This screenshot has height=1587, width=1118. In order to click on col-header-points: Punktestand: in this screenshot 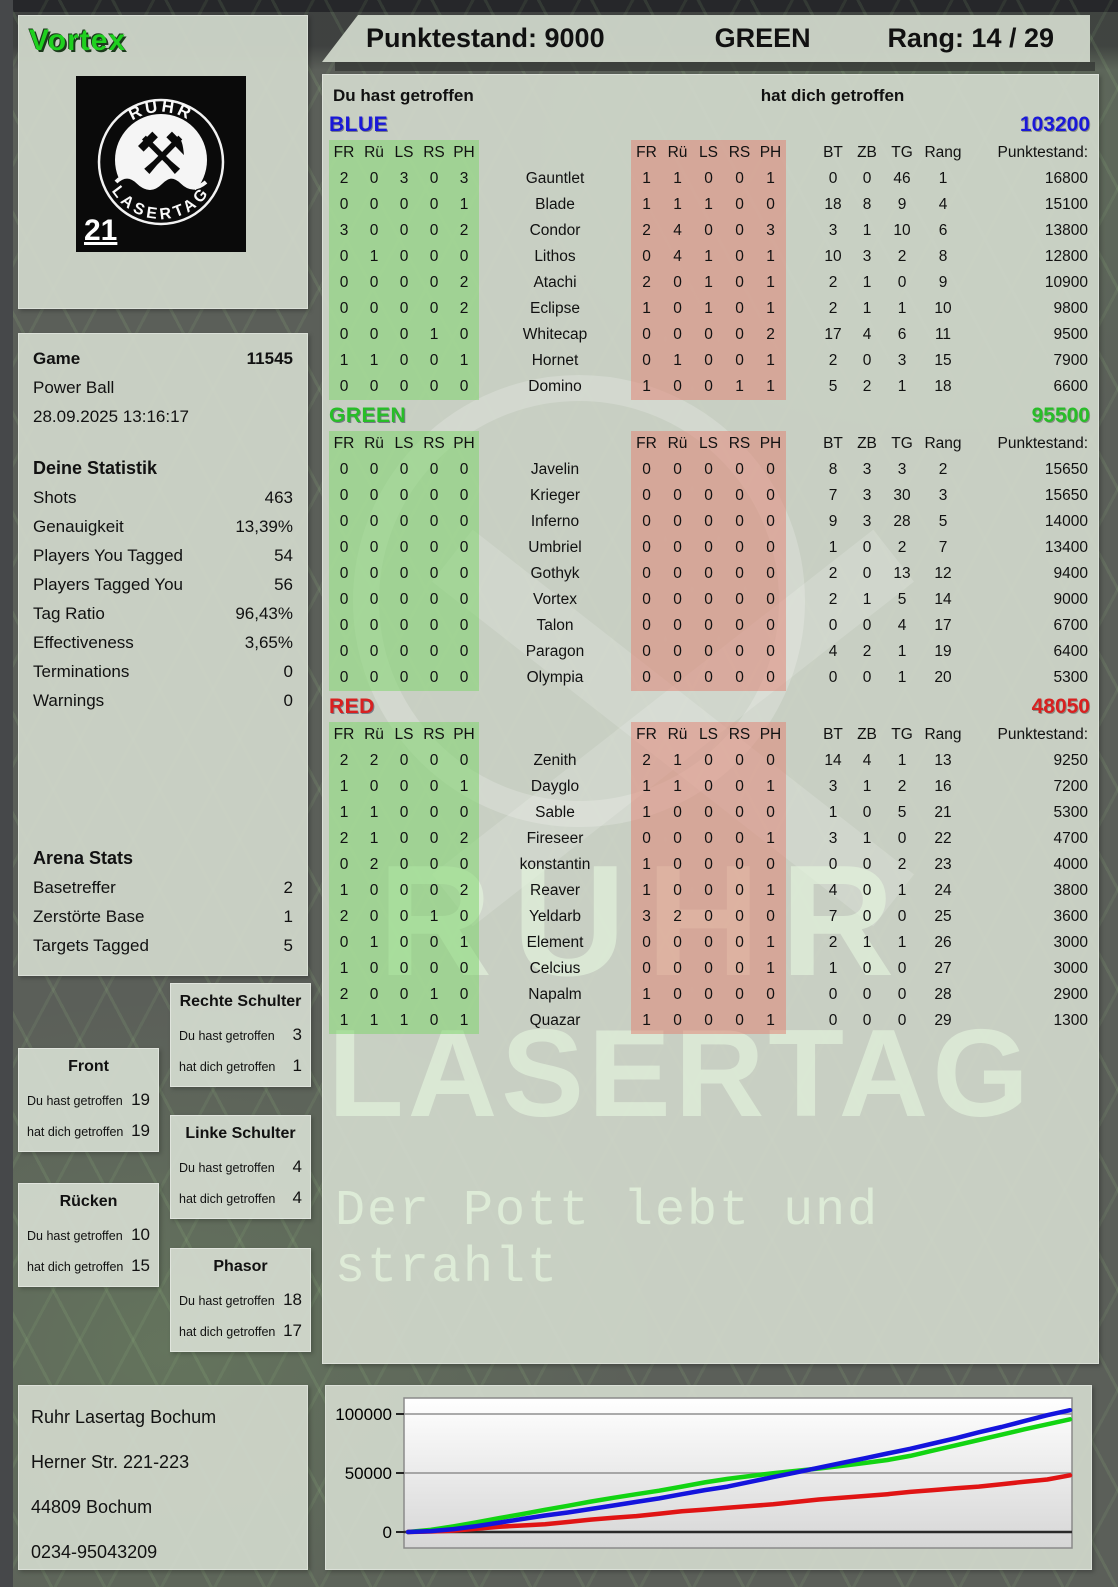, I will do `click(1042, 734)`.